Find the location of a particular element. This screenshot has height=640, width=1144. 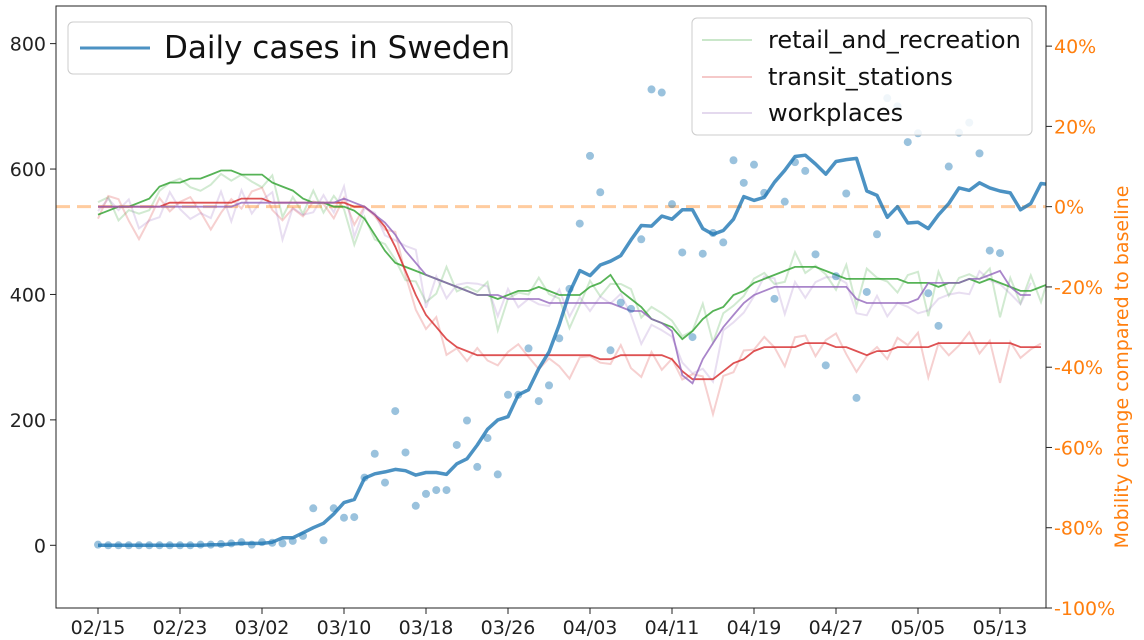

x-tick-label: 03/02 is located at coordinates (262, 628).